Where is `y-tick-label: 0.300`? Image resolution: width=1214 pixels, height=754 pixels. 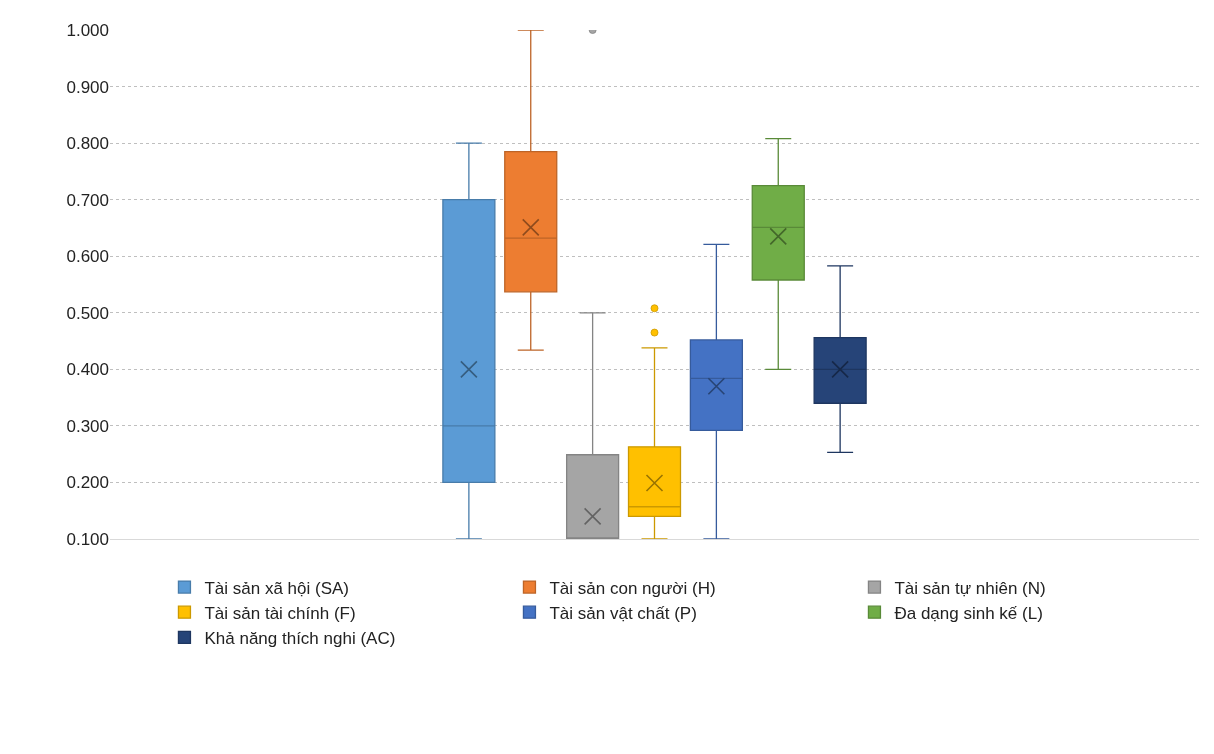 y-tick-label: 0.300 is located at coordinates (87, 426).